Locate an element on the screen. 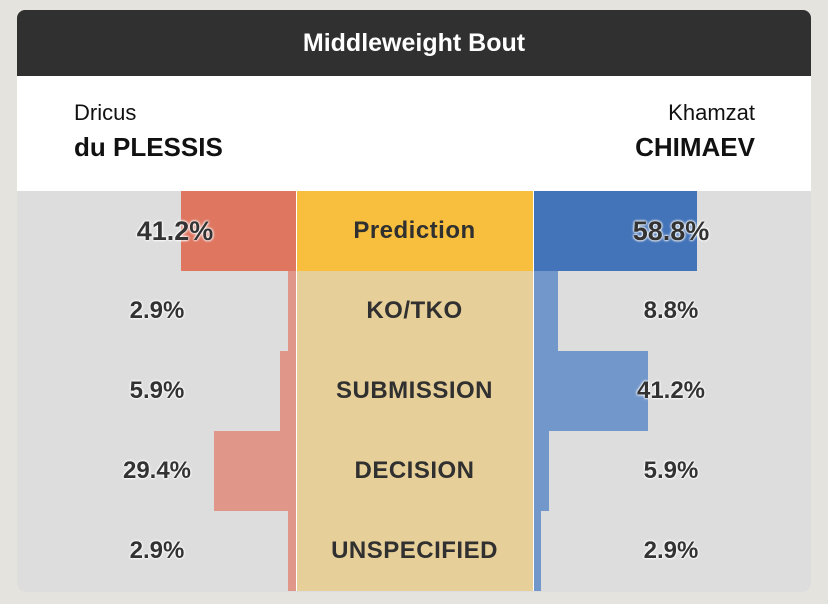  right-percent-label: 41.2% is located at coordinates (671, 390).